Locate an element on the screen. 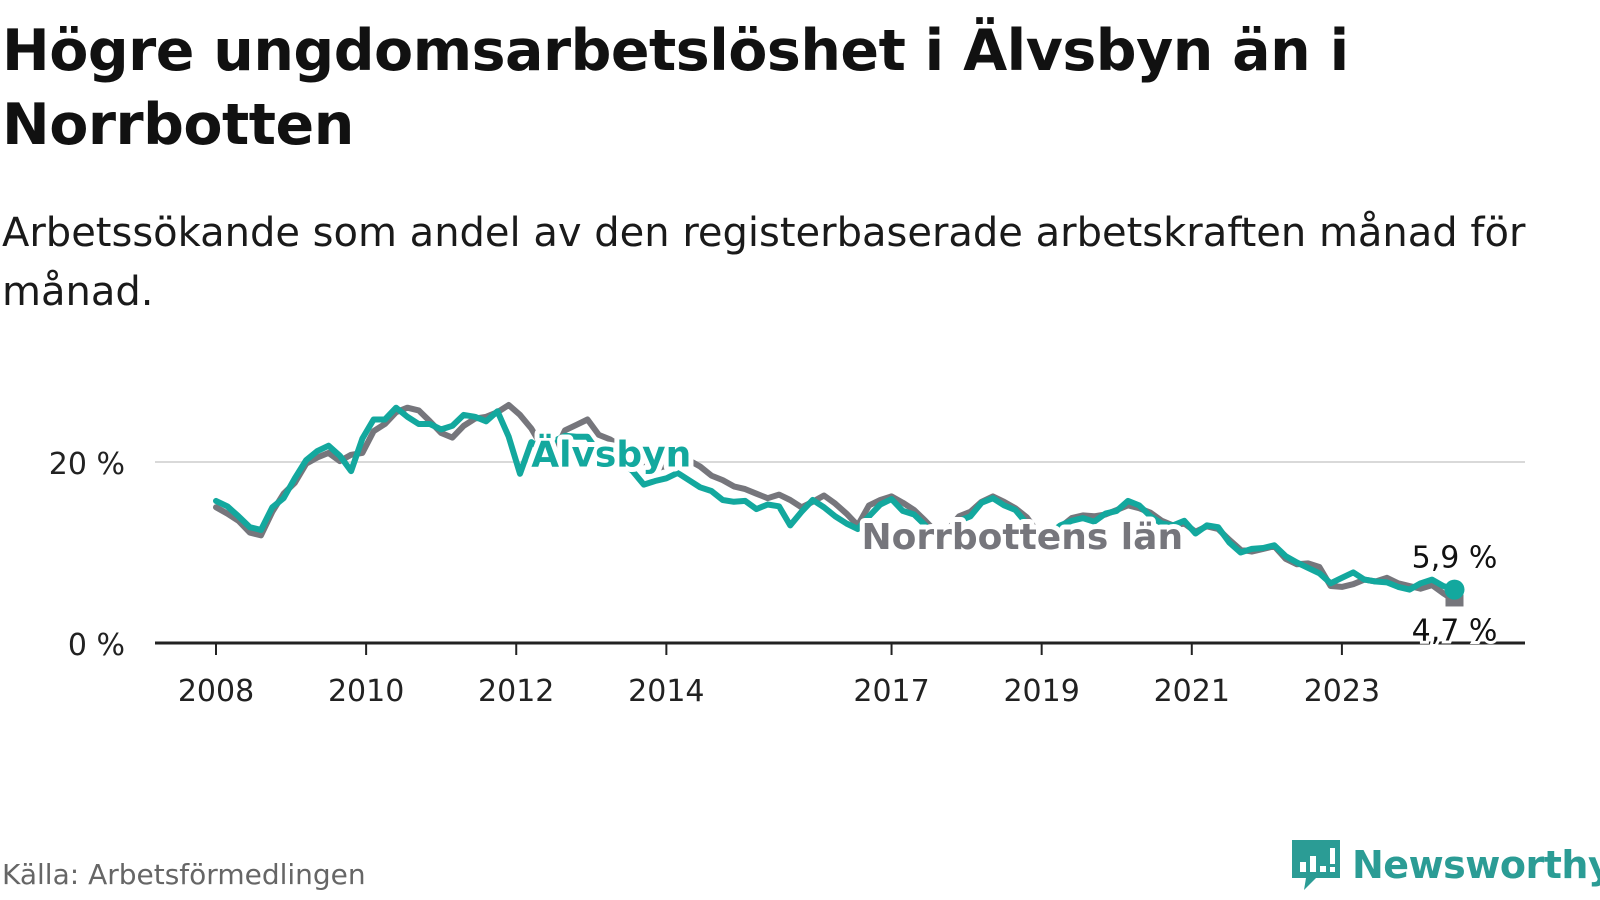 This screenshot has height=900, width=1600. x-tick-label: 2008 is located at coordinates (216, 691).